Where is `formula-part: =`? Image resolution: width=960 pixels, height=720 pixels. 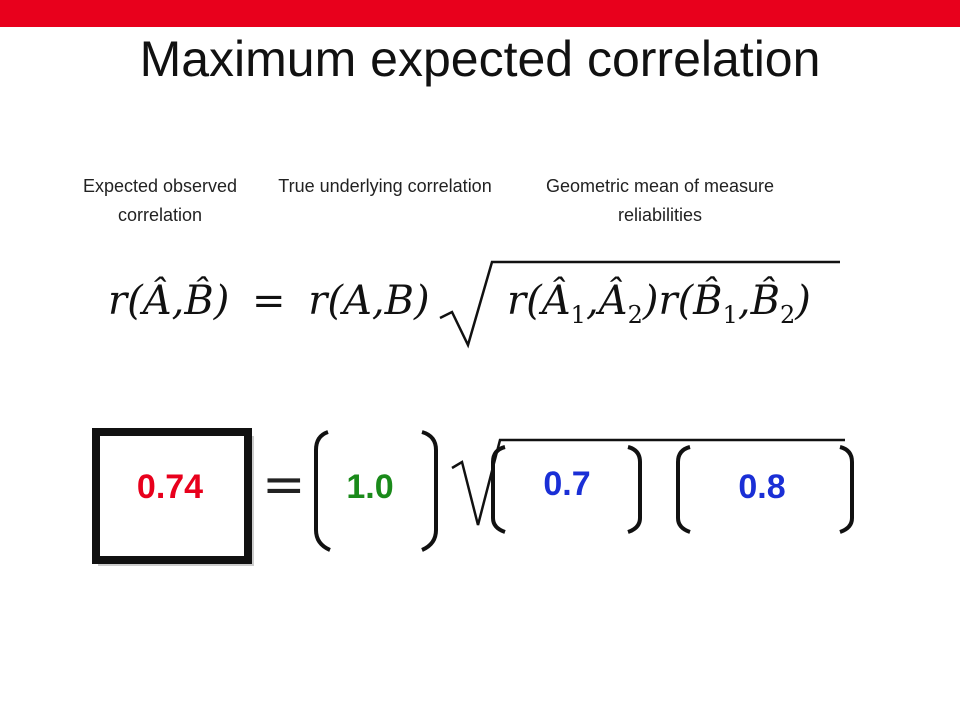
formula-part: = is located at coordinates (269, 301).